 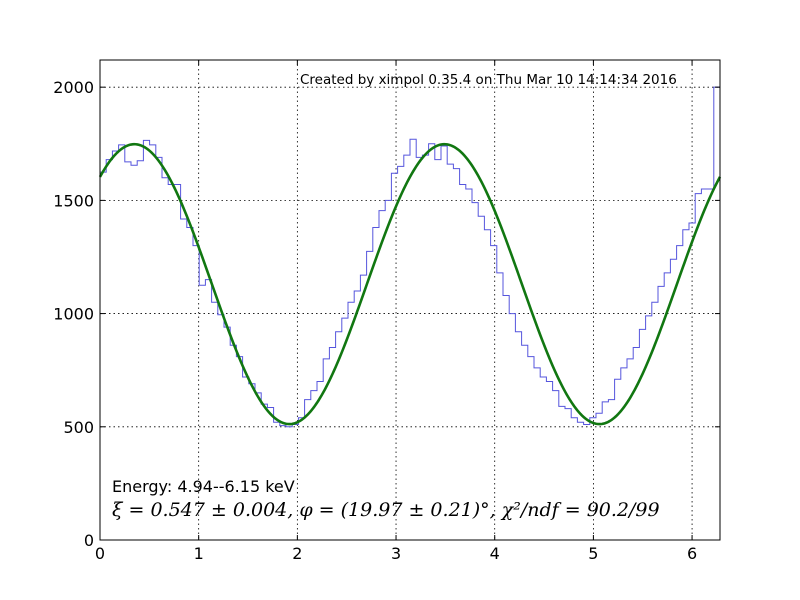 I want to click on x-tick-label: 0, so click(x=100, y=553).